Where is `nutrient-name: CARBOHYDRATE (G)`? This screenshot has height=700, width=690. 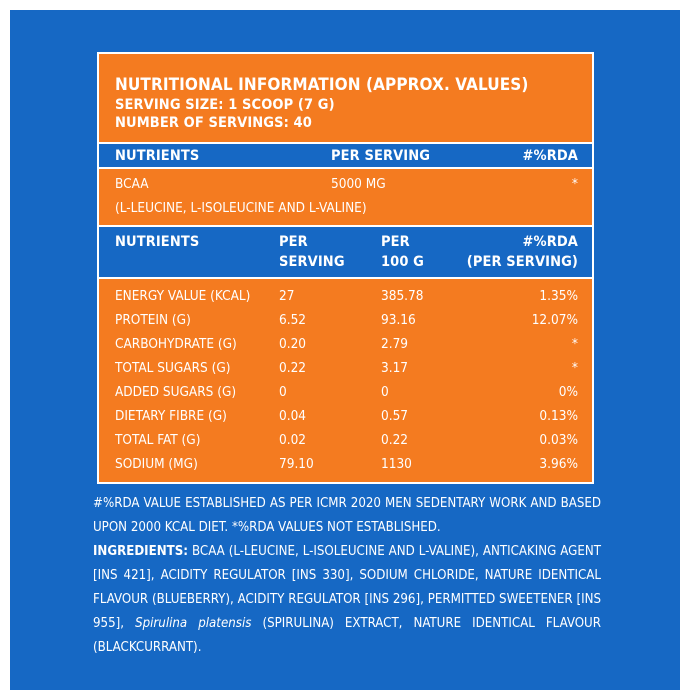
nutrient-name: CARBOHYDRATE (G) is located at coordinates (176, 344).